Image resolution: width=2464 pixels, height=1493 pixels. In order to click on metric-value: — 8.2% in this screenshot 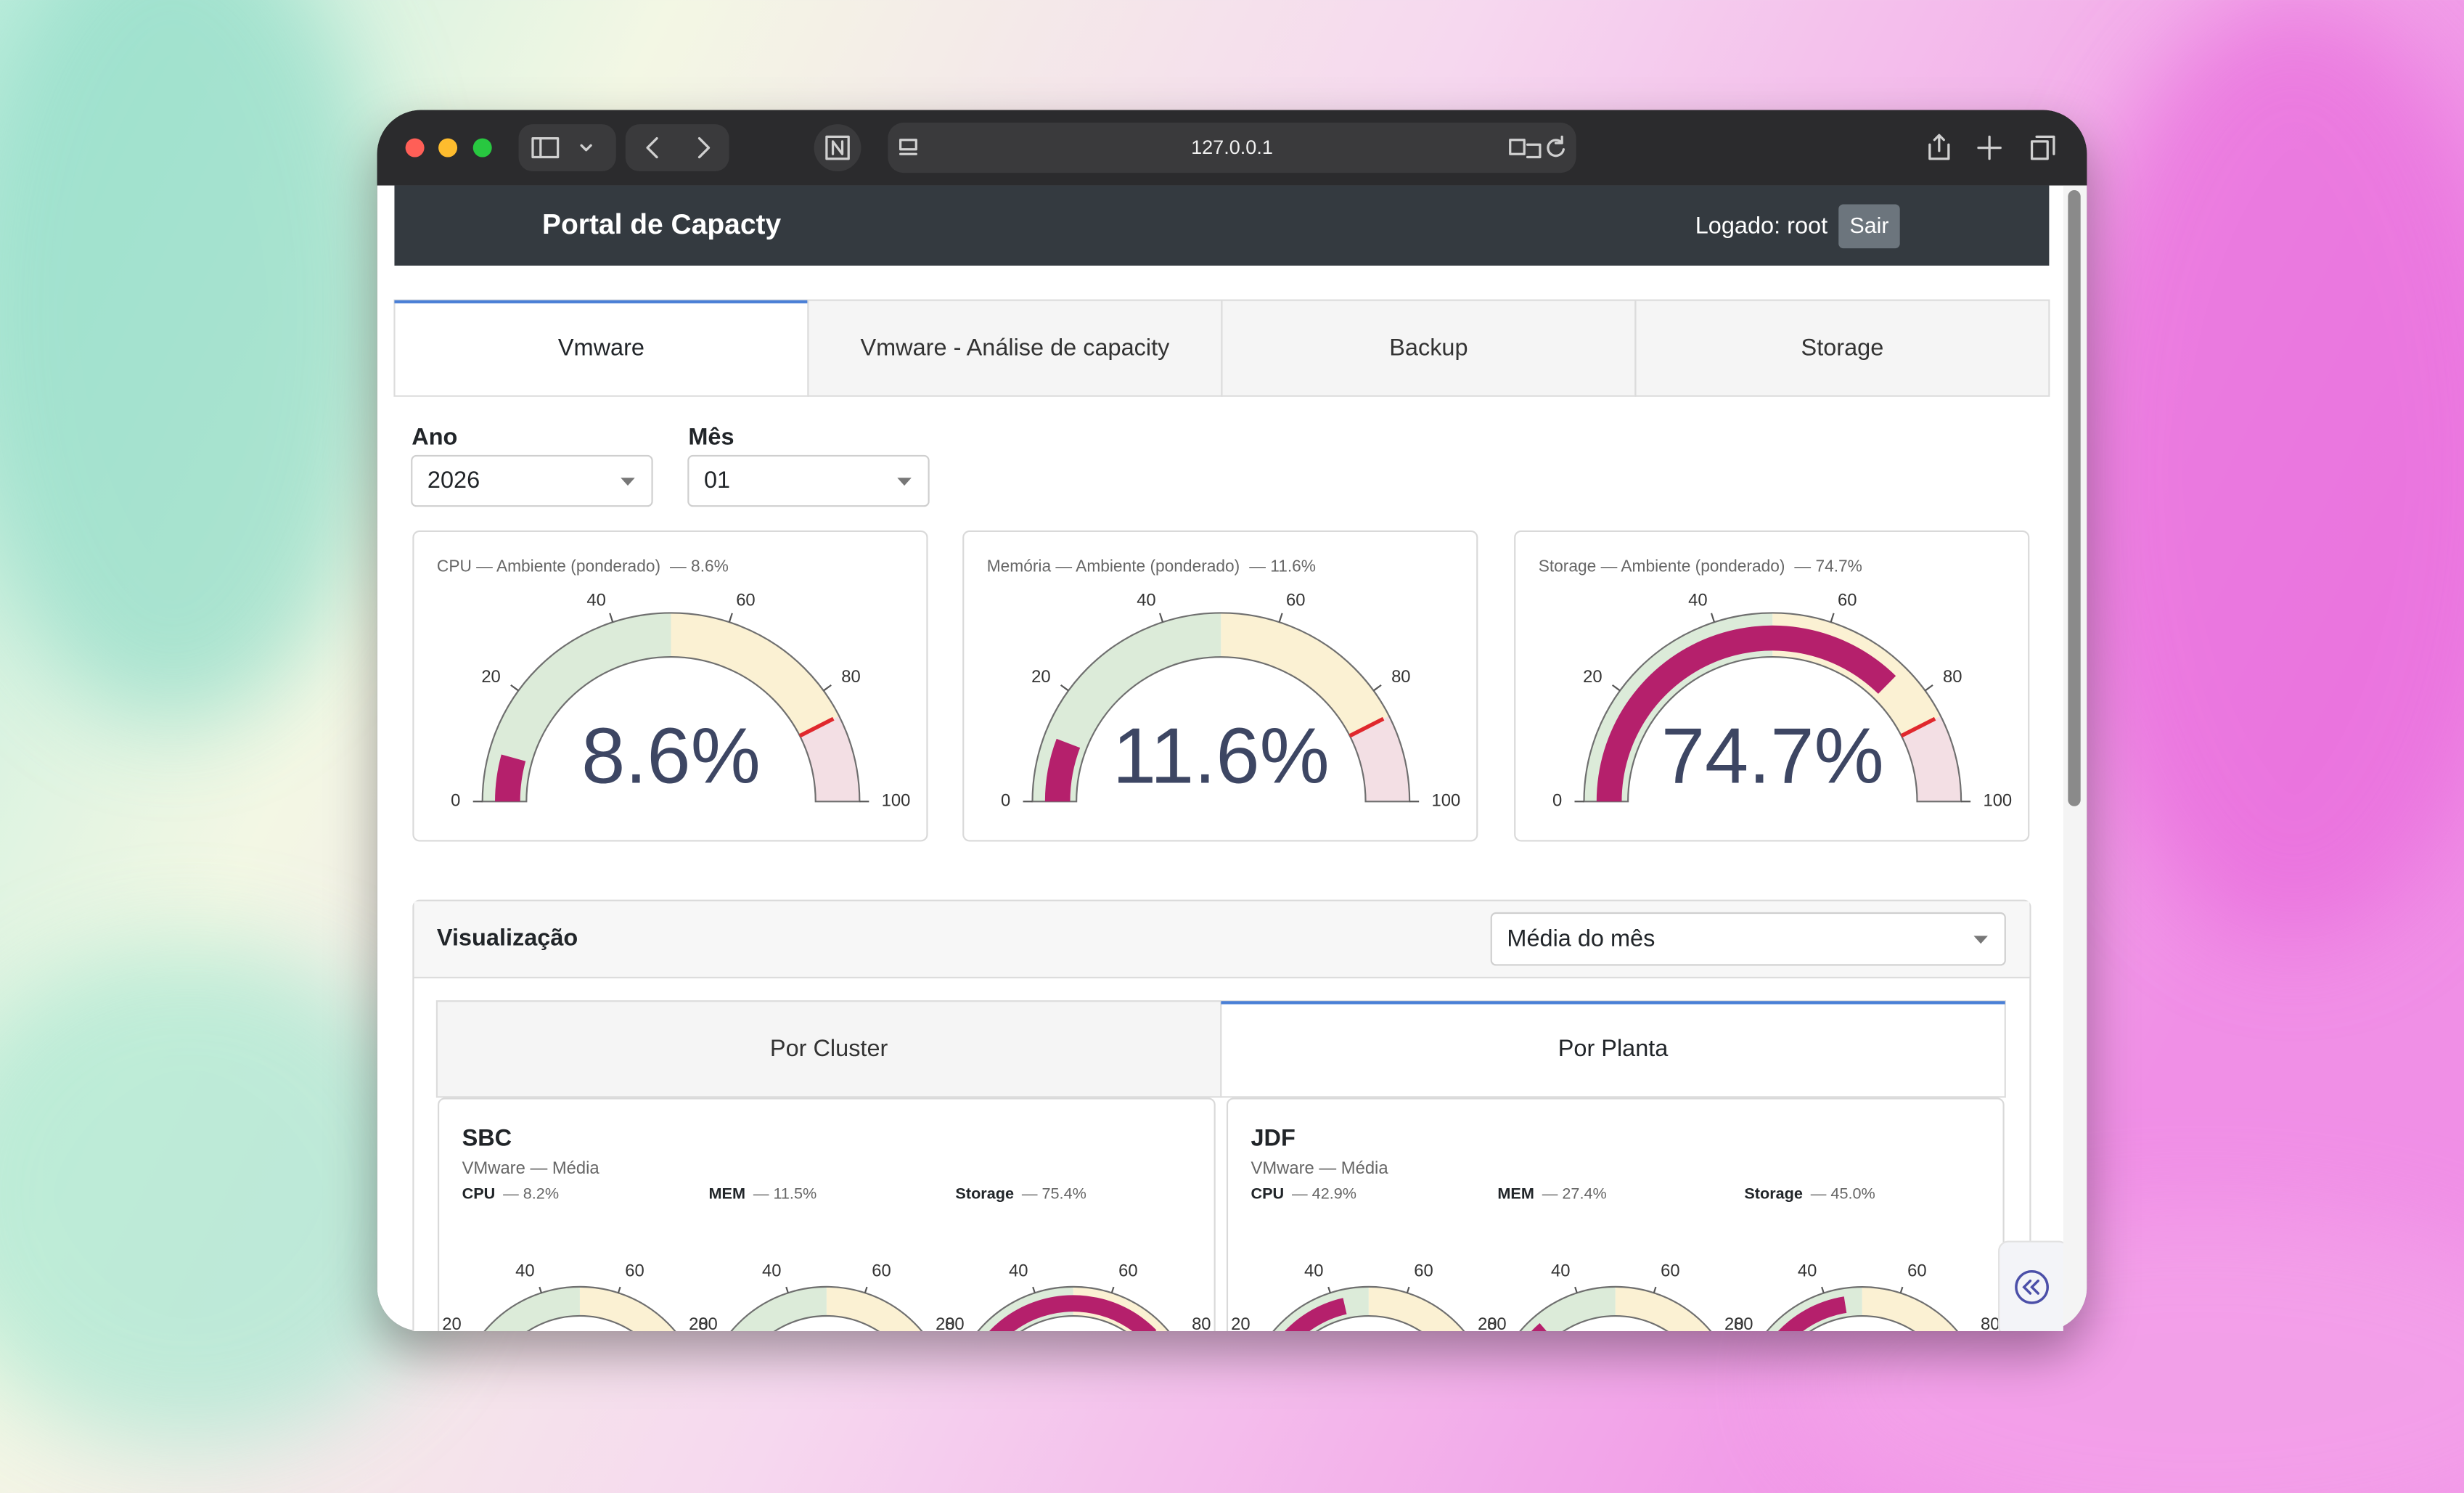, I will do `click(531, 1193)`.